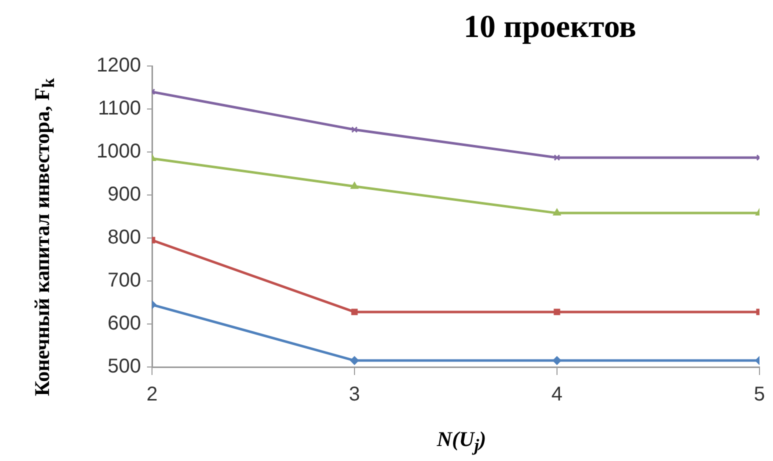  What do you see at coordinates (124, 281) in the screenshot?
I see `y-tick-label: 700` at bounding box center [124, 281].